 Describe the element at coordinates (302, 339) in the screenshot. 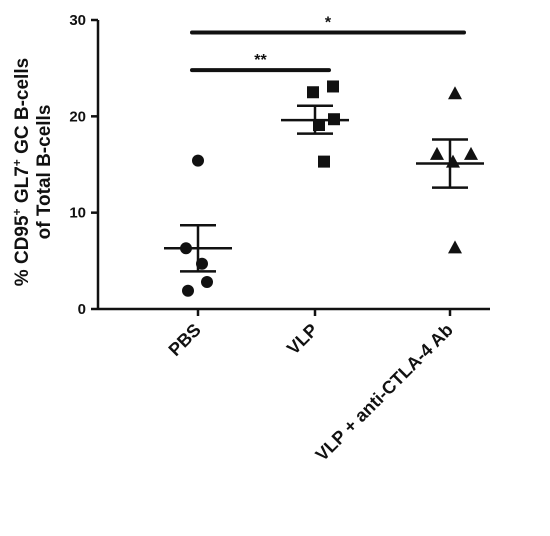

I see `x-category-label: VLP` at that location.